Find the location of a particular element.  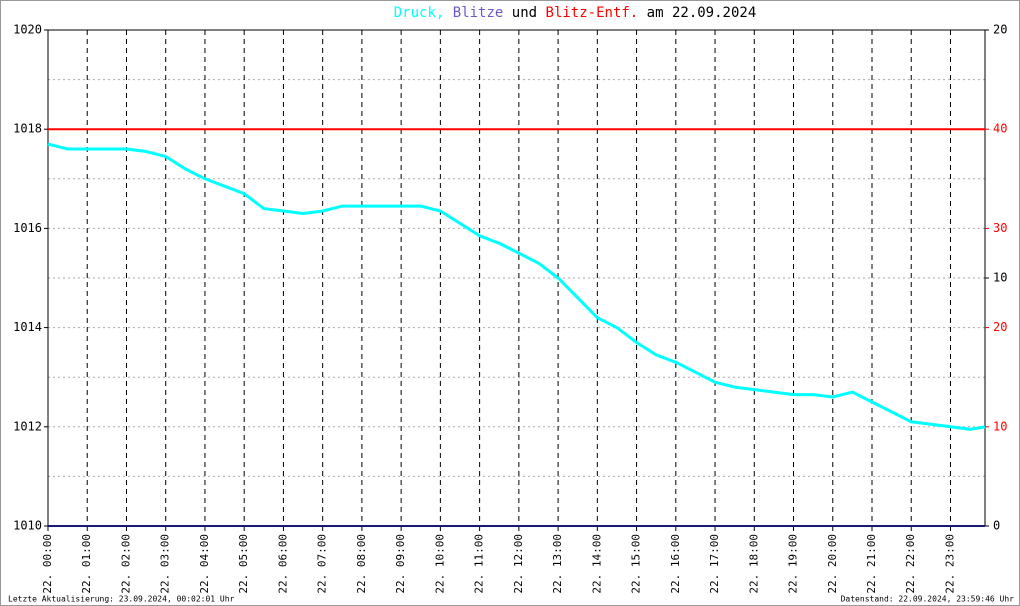

title-part: und is located at coordinates (524, 13).